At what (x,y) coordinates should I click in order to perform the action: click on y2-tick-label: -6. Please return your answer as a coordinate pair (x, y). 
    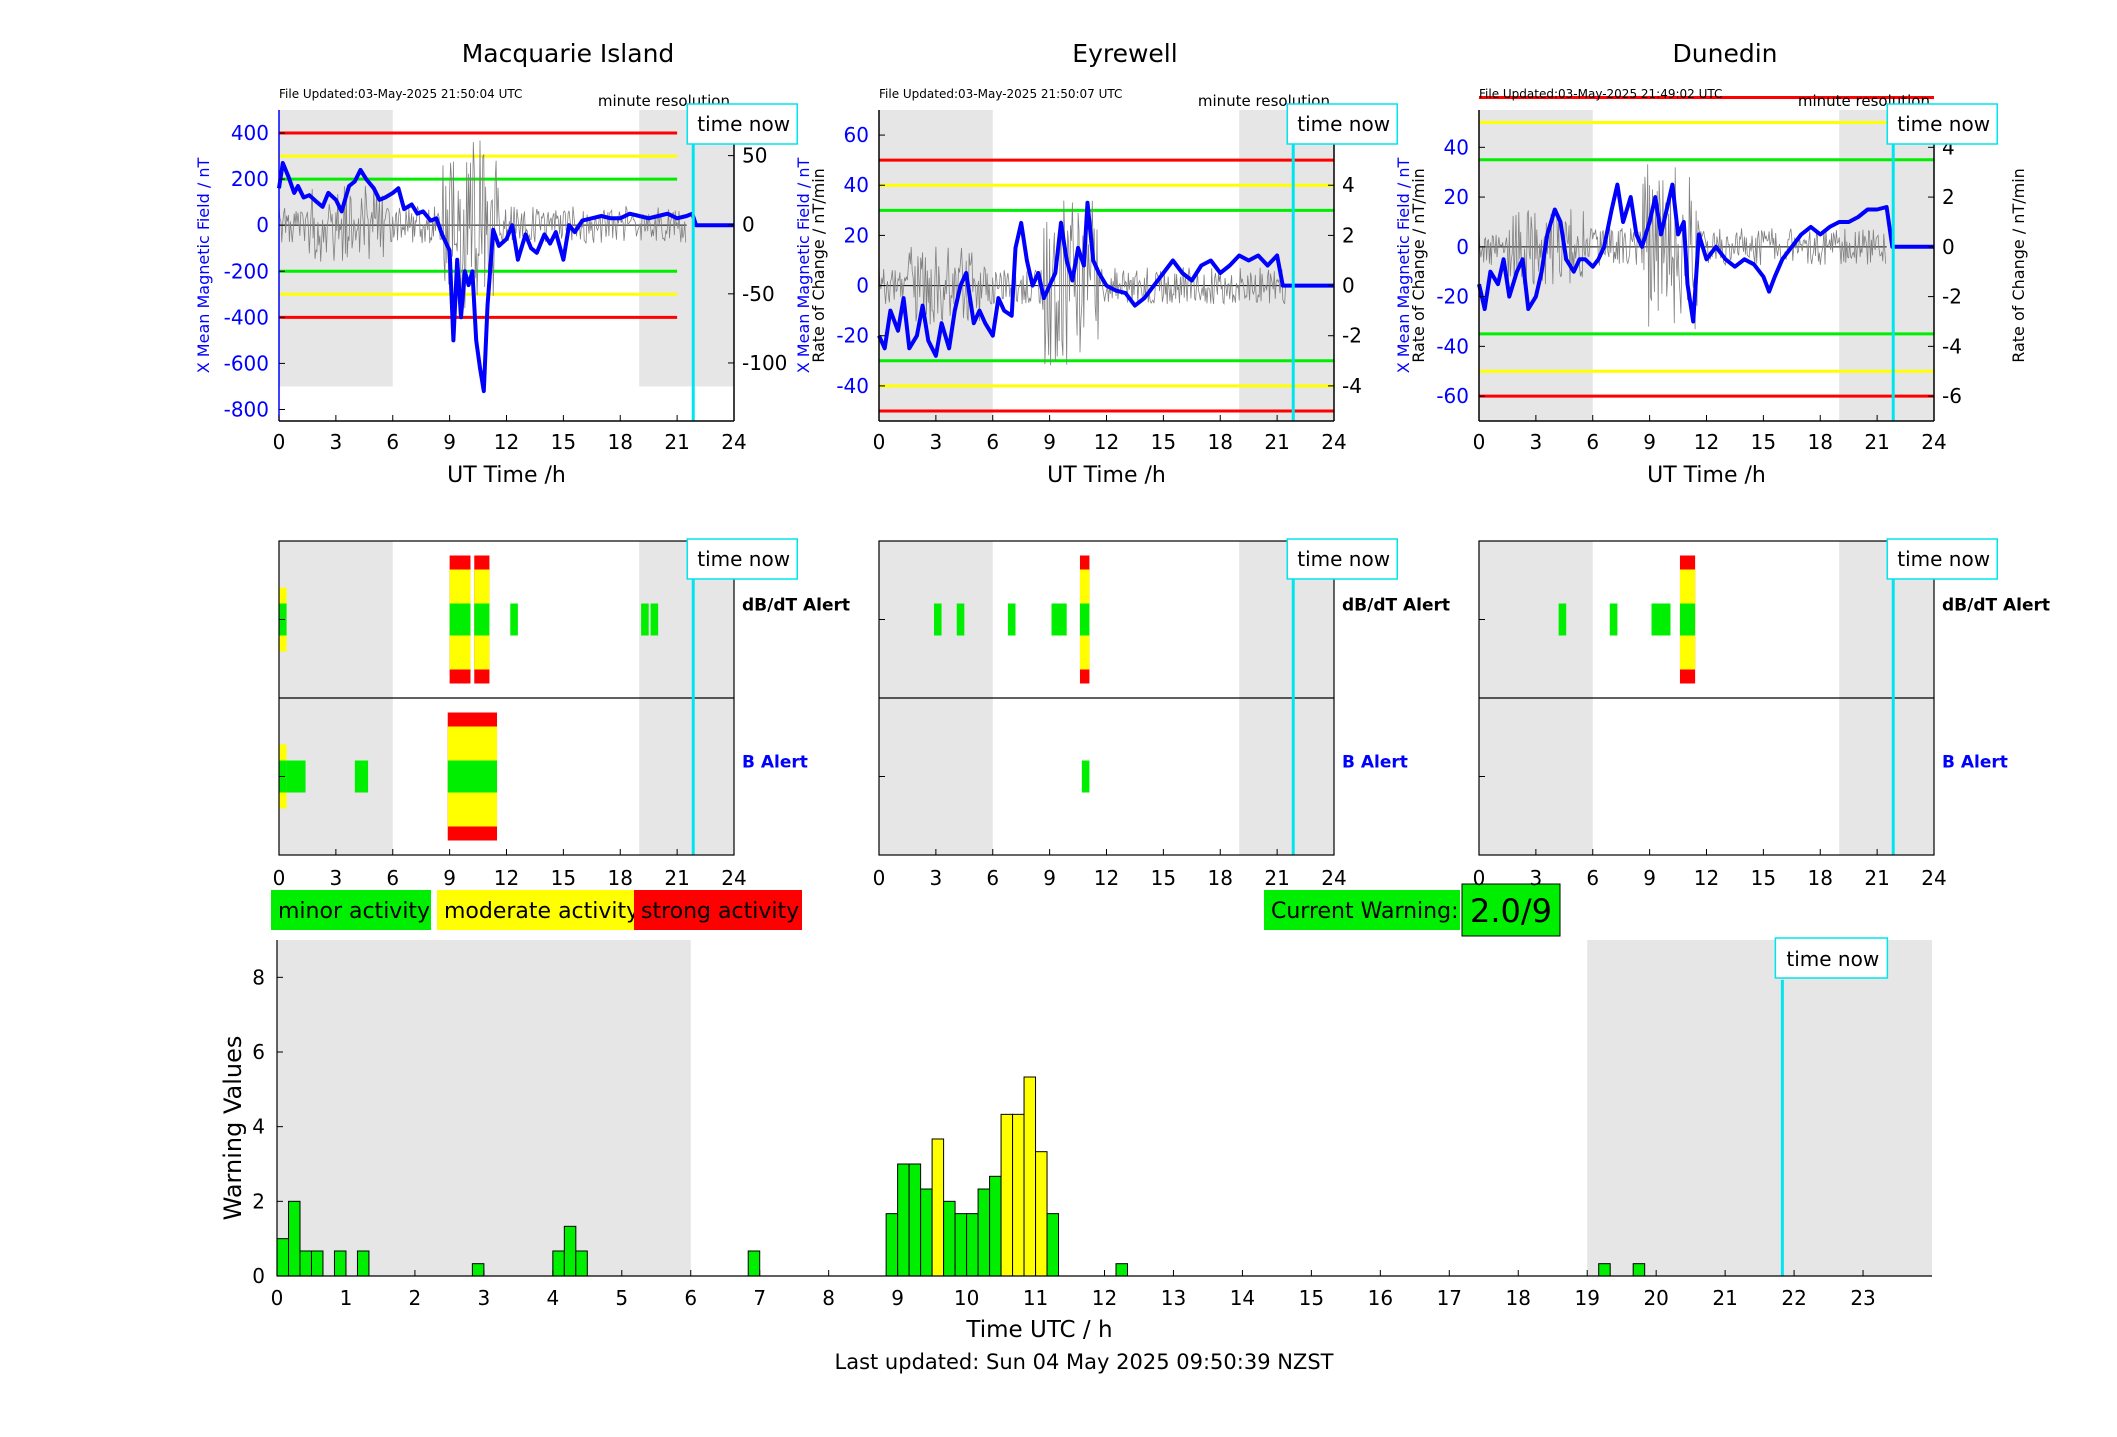
    Looking at the image, I should click on (1952, 396).